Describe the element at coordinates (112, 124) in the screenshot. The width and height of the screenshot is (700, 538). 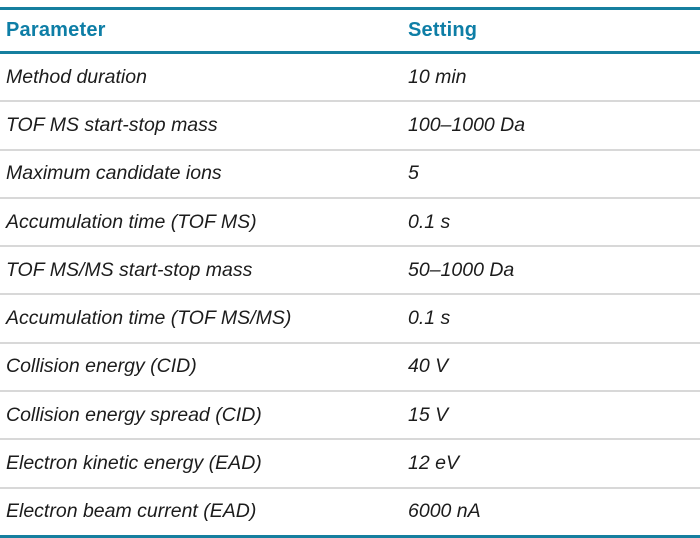
I see `parameter-cell: TOF MS start-stop mass` at that location.